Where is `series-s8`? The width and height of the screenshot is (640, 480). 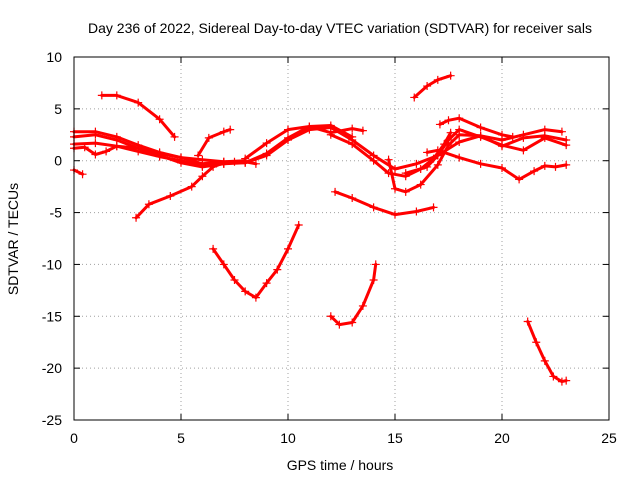 series-s8 is located at coordinates (214, 142).